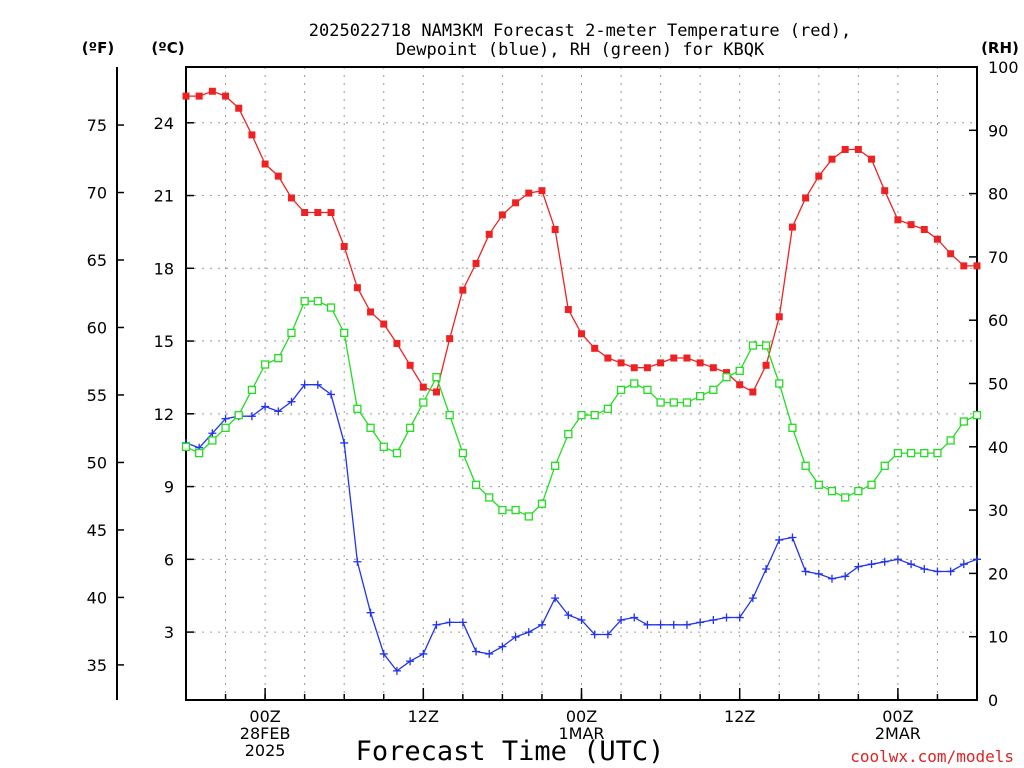  Describe the element at coordinates (998, 510) in the screenshot. I see `rh-tick-label: 30` at that location.